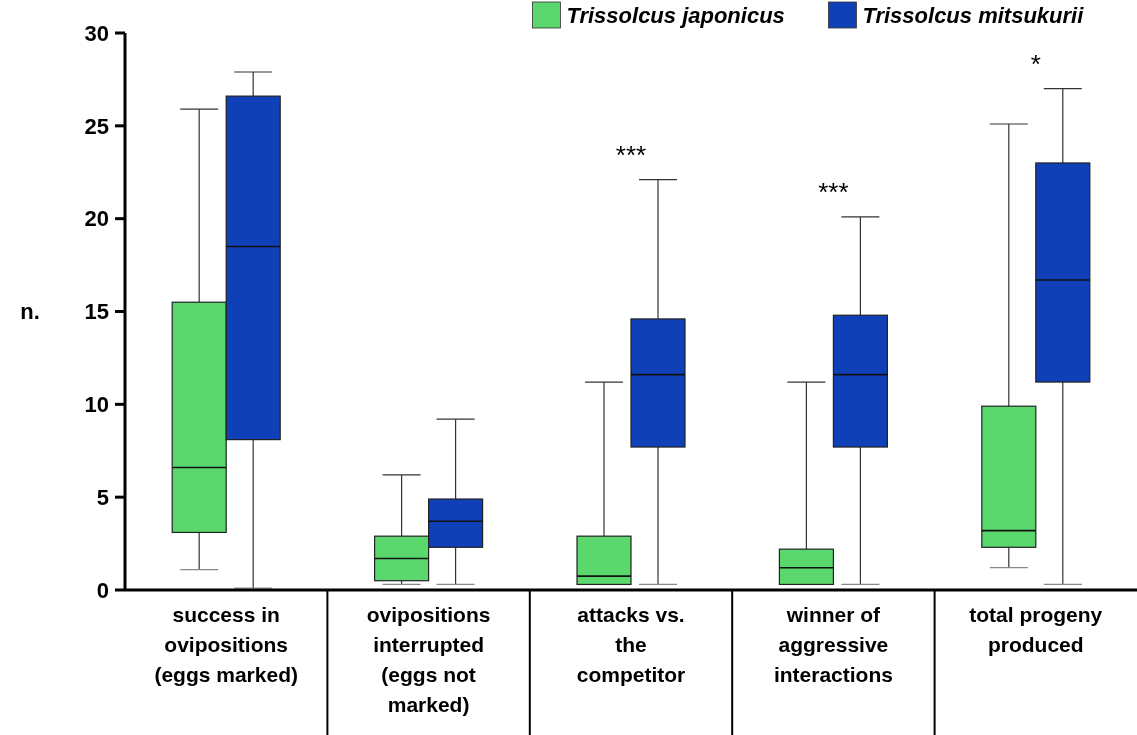 The image size is (1137, 735). Describe the element at coordinates (96, 126) in the screenshot. I see `y-tick-label: 25` at that location.